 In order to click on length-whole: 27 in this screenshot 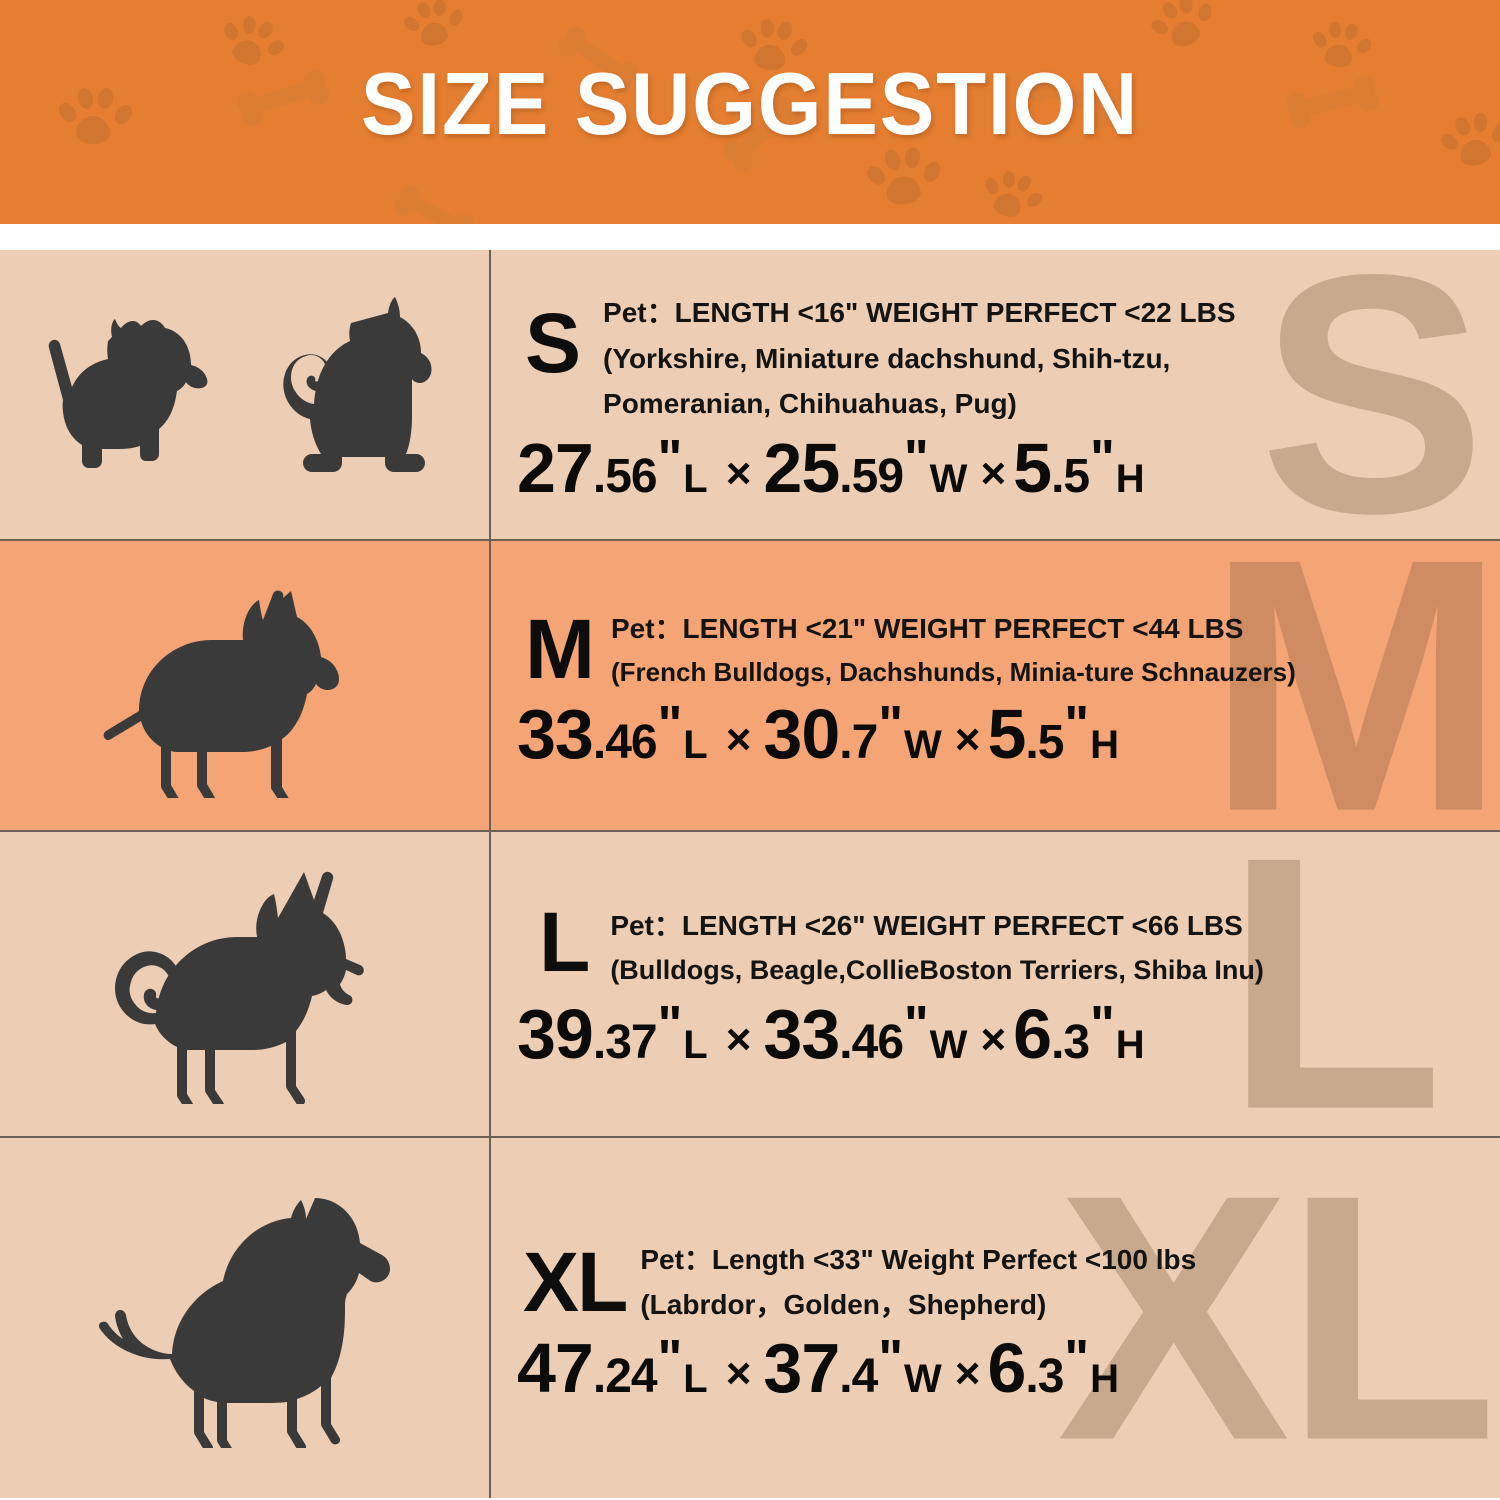, I will do `click(555, 467)`.